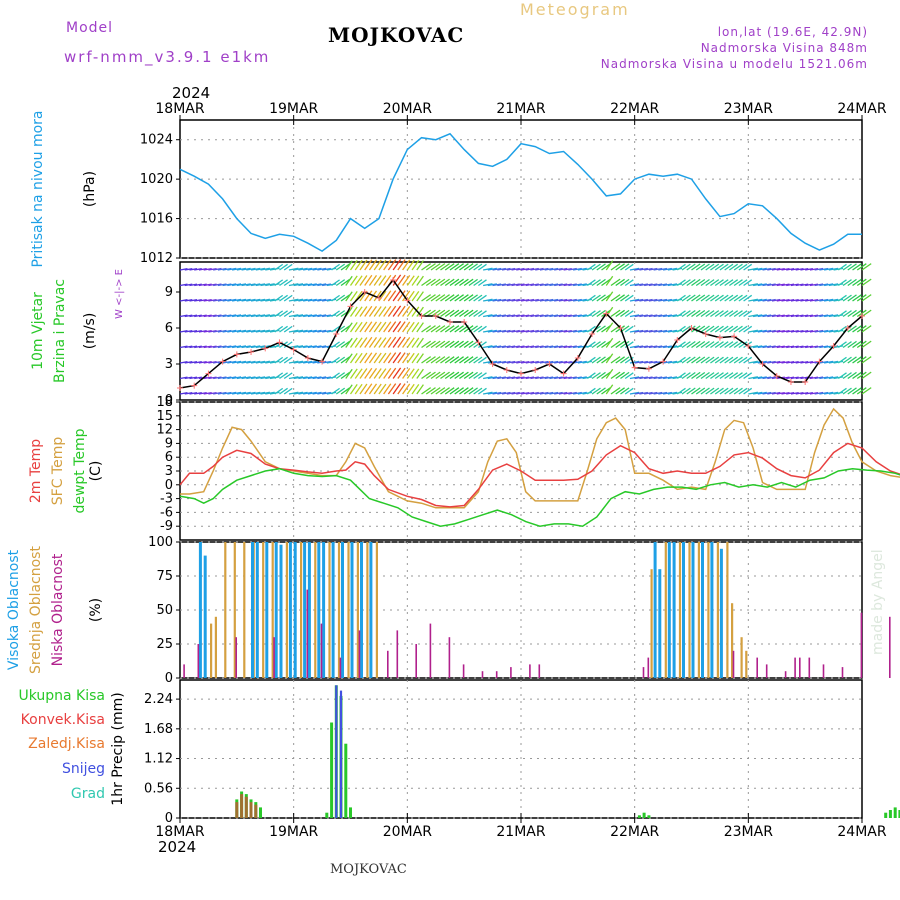 This screenshot has width=900, height=900. Describe the element at coordinates (164, 644) in the screenshot. I see `ytick-label-cloud: 25` at that location.